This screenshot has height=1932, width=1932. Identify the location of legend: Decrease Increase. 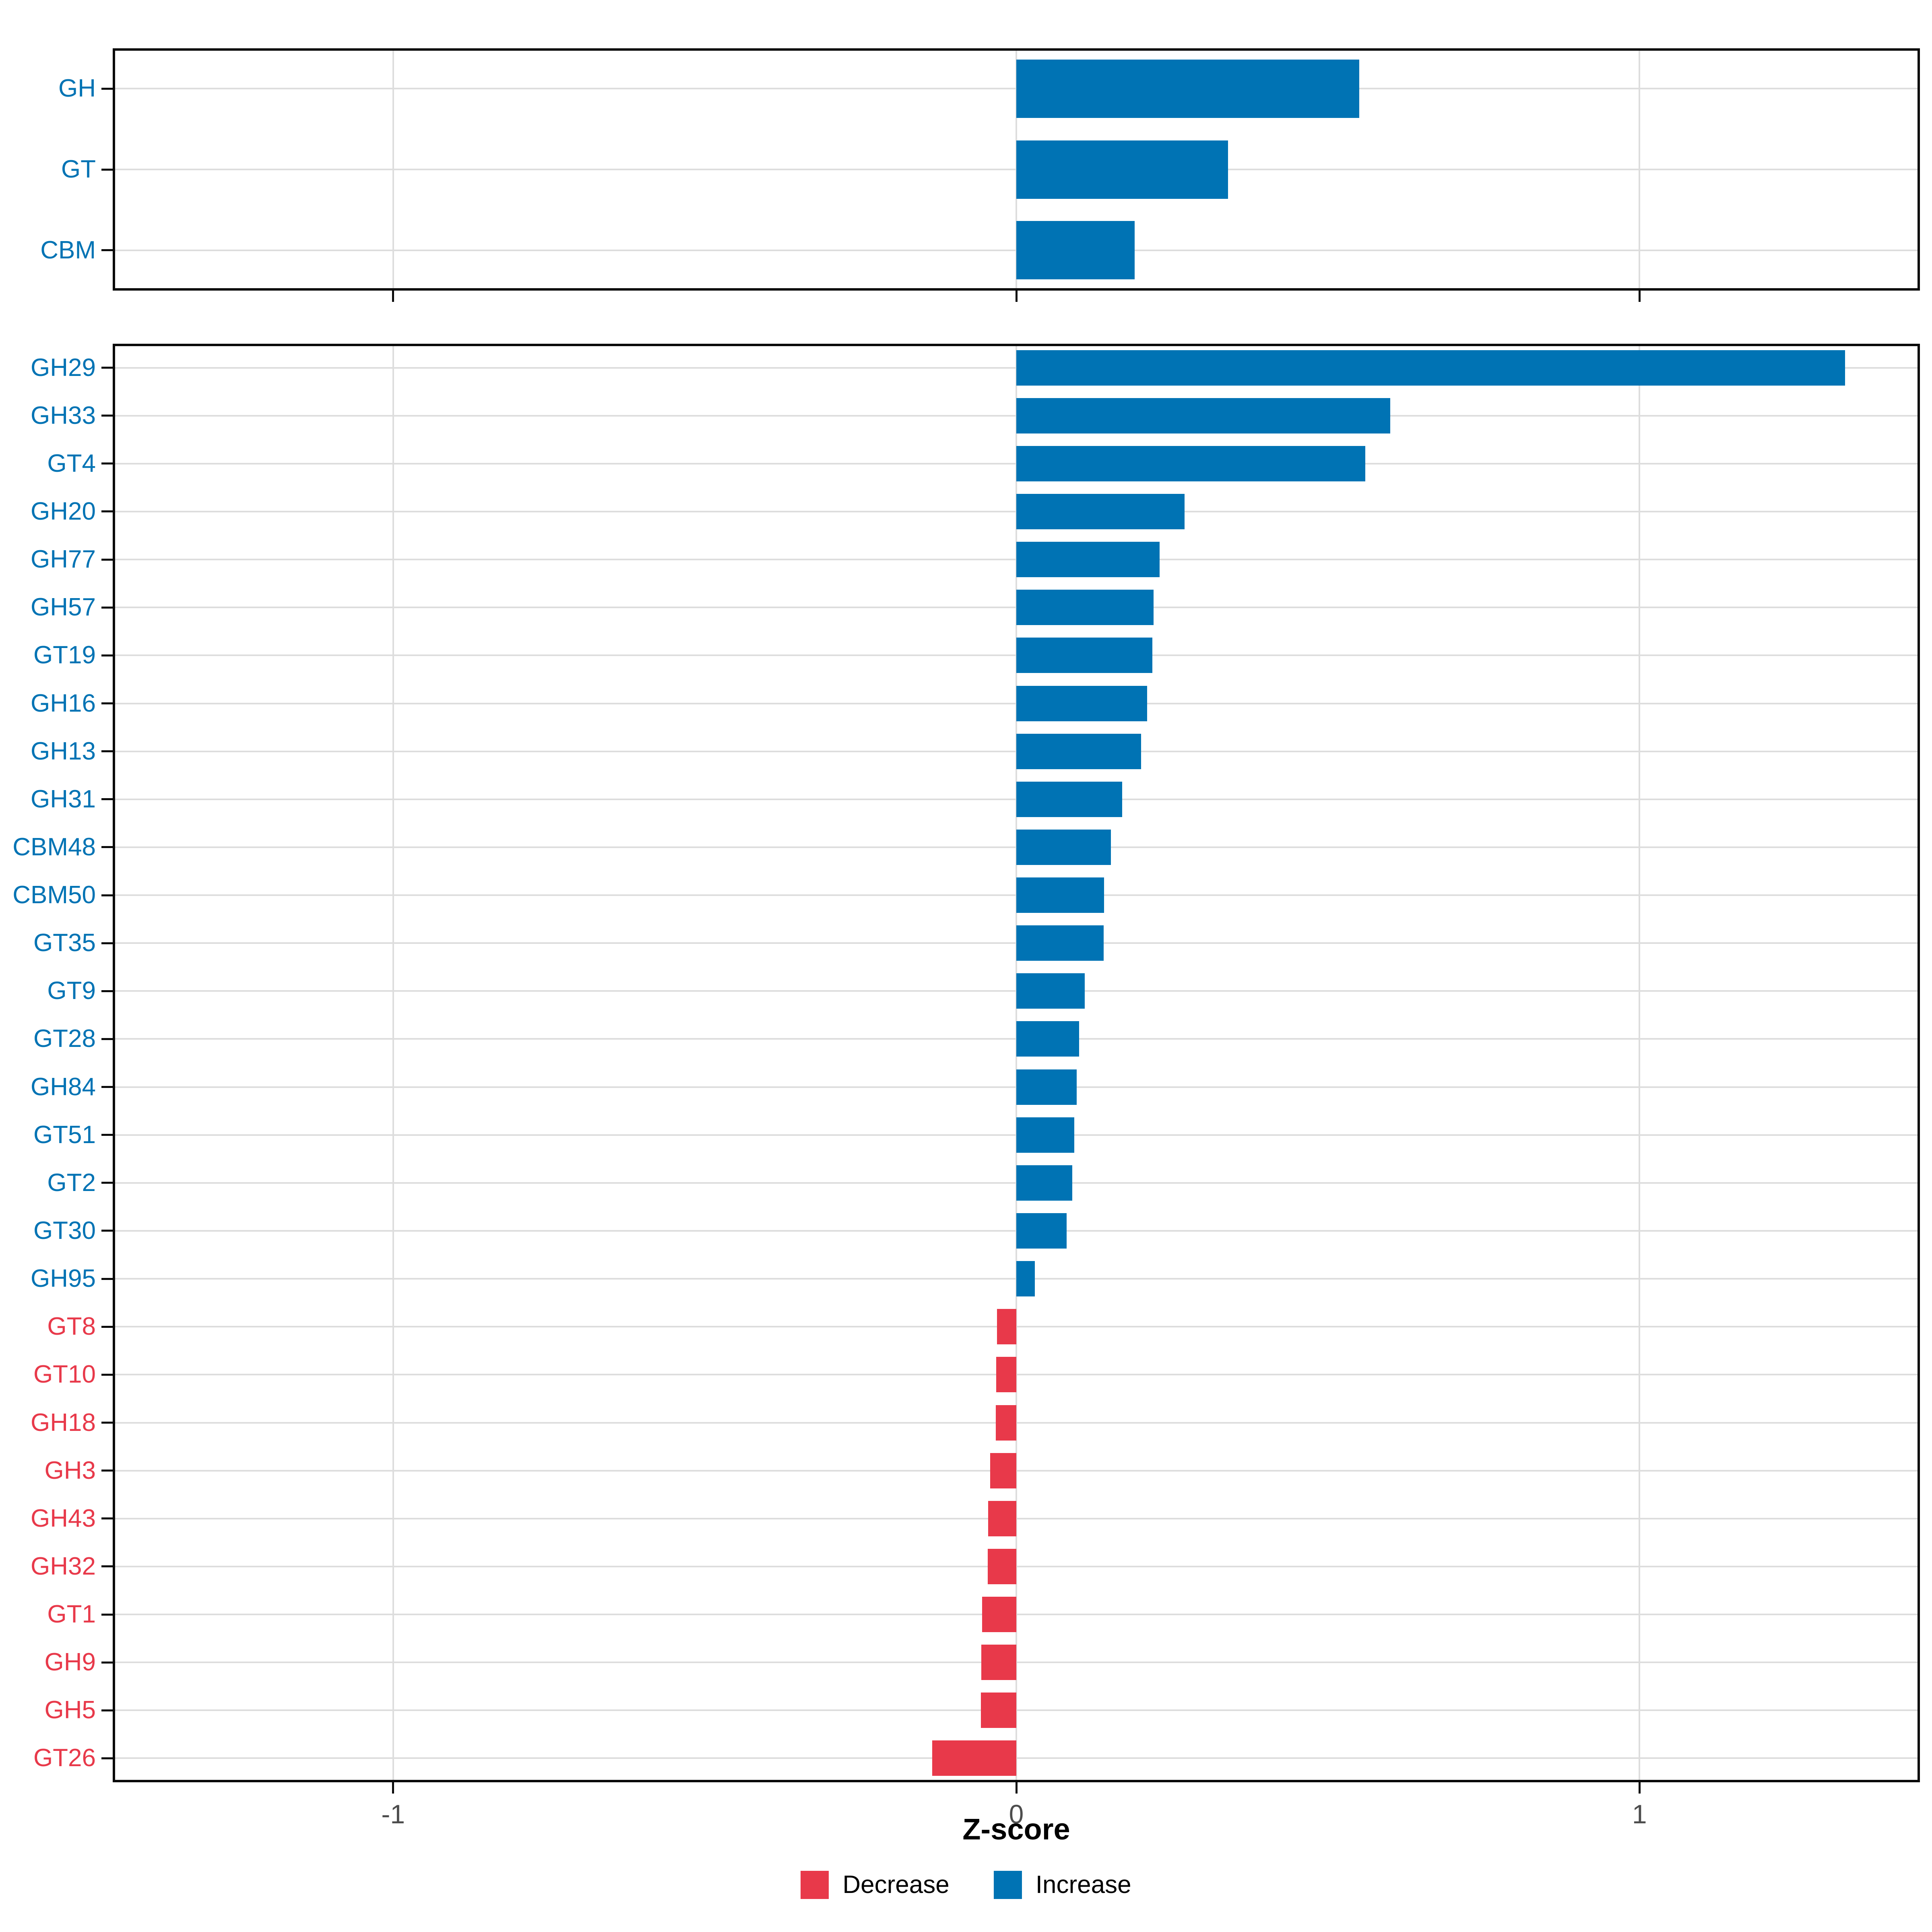
(966, 1885).